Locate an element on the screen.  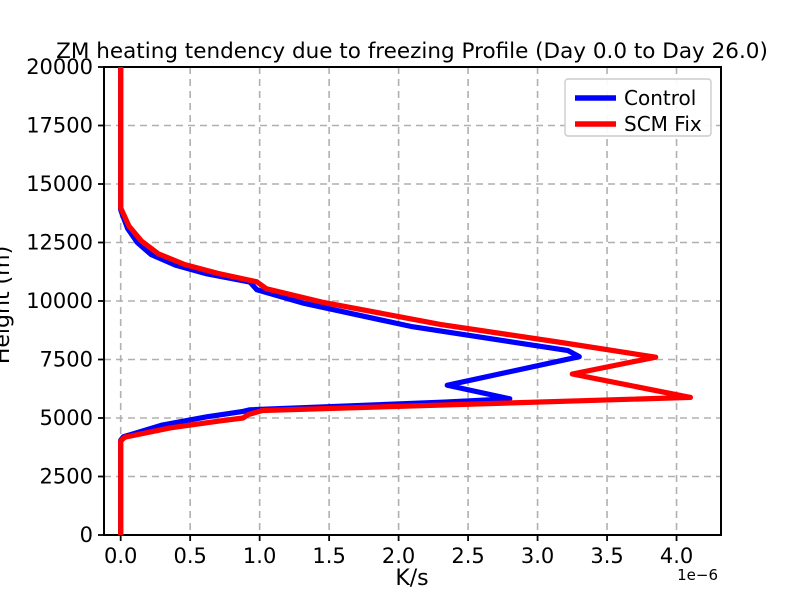
y-tick-label: 5000 is located at coordinates (66, 418).